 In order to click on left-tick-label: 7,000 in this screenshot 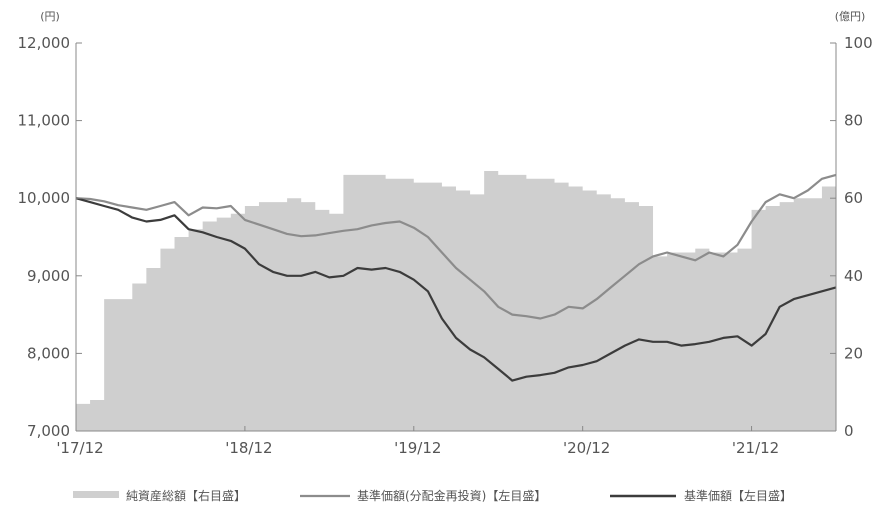, I will do `click(48, 431)`.